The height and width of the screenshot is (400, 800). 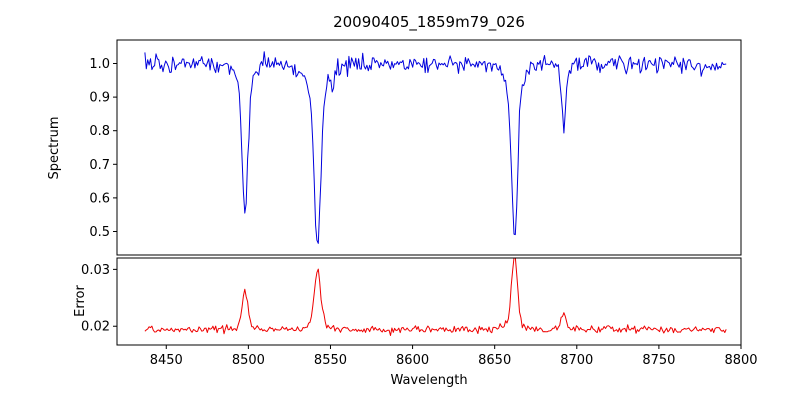 What do you see at coordinates (95, 327) in the screenshot?
I see `error-y-tick-label: 0.02` at bounding box center [95, 327].